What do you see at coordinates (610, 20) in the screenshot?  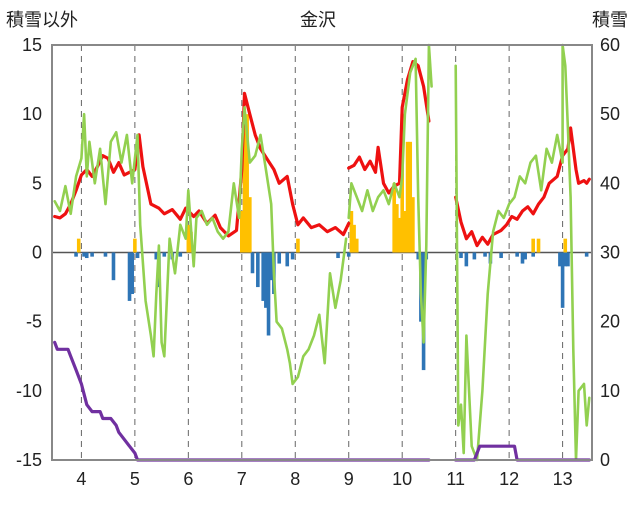 I see `y-axis-right-label: 積雪` at bounding box center [610, 20].